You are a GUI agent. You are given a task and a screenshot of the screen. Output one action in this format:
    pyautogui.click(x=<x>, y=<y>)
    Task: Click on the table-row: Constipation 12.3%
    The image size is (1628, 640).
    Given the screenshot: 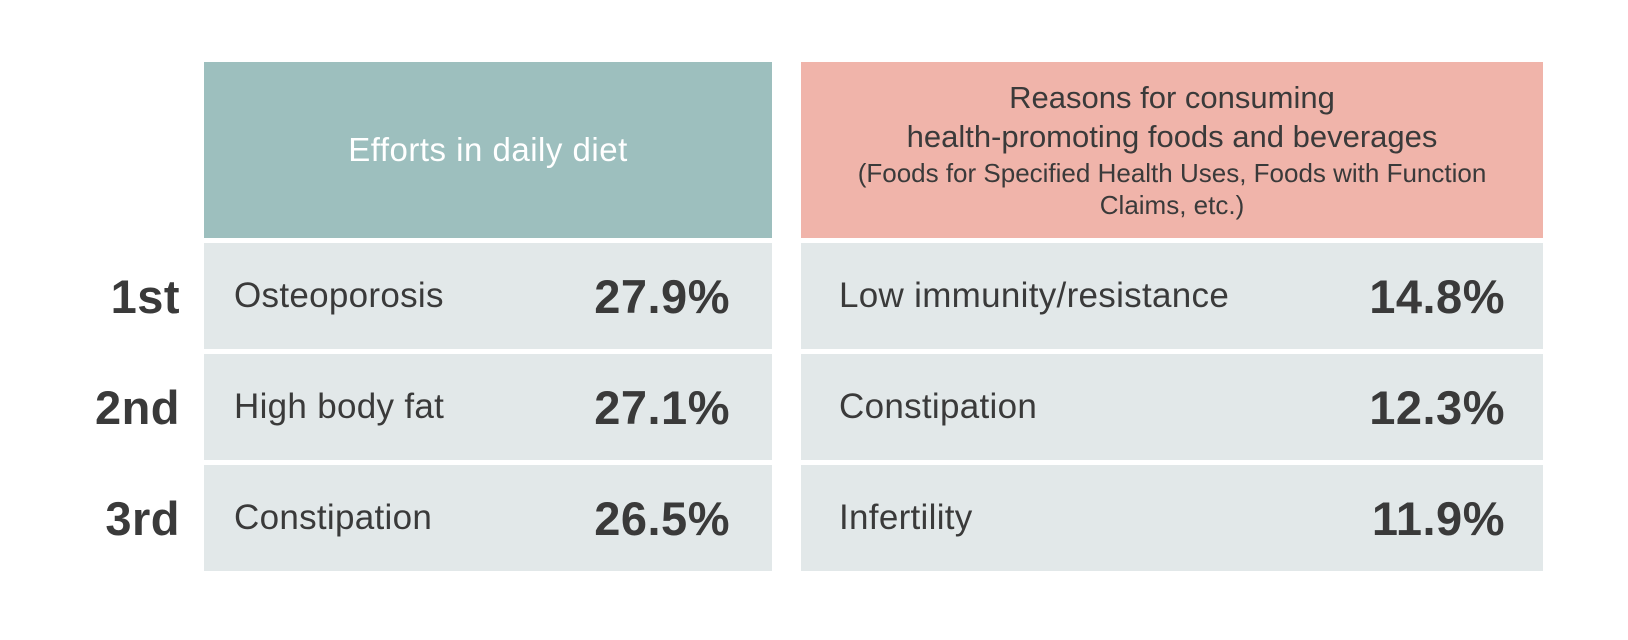 What is the action you would take?
    pyautogui.click(x=1172, y=407)
    